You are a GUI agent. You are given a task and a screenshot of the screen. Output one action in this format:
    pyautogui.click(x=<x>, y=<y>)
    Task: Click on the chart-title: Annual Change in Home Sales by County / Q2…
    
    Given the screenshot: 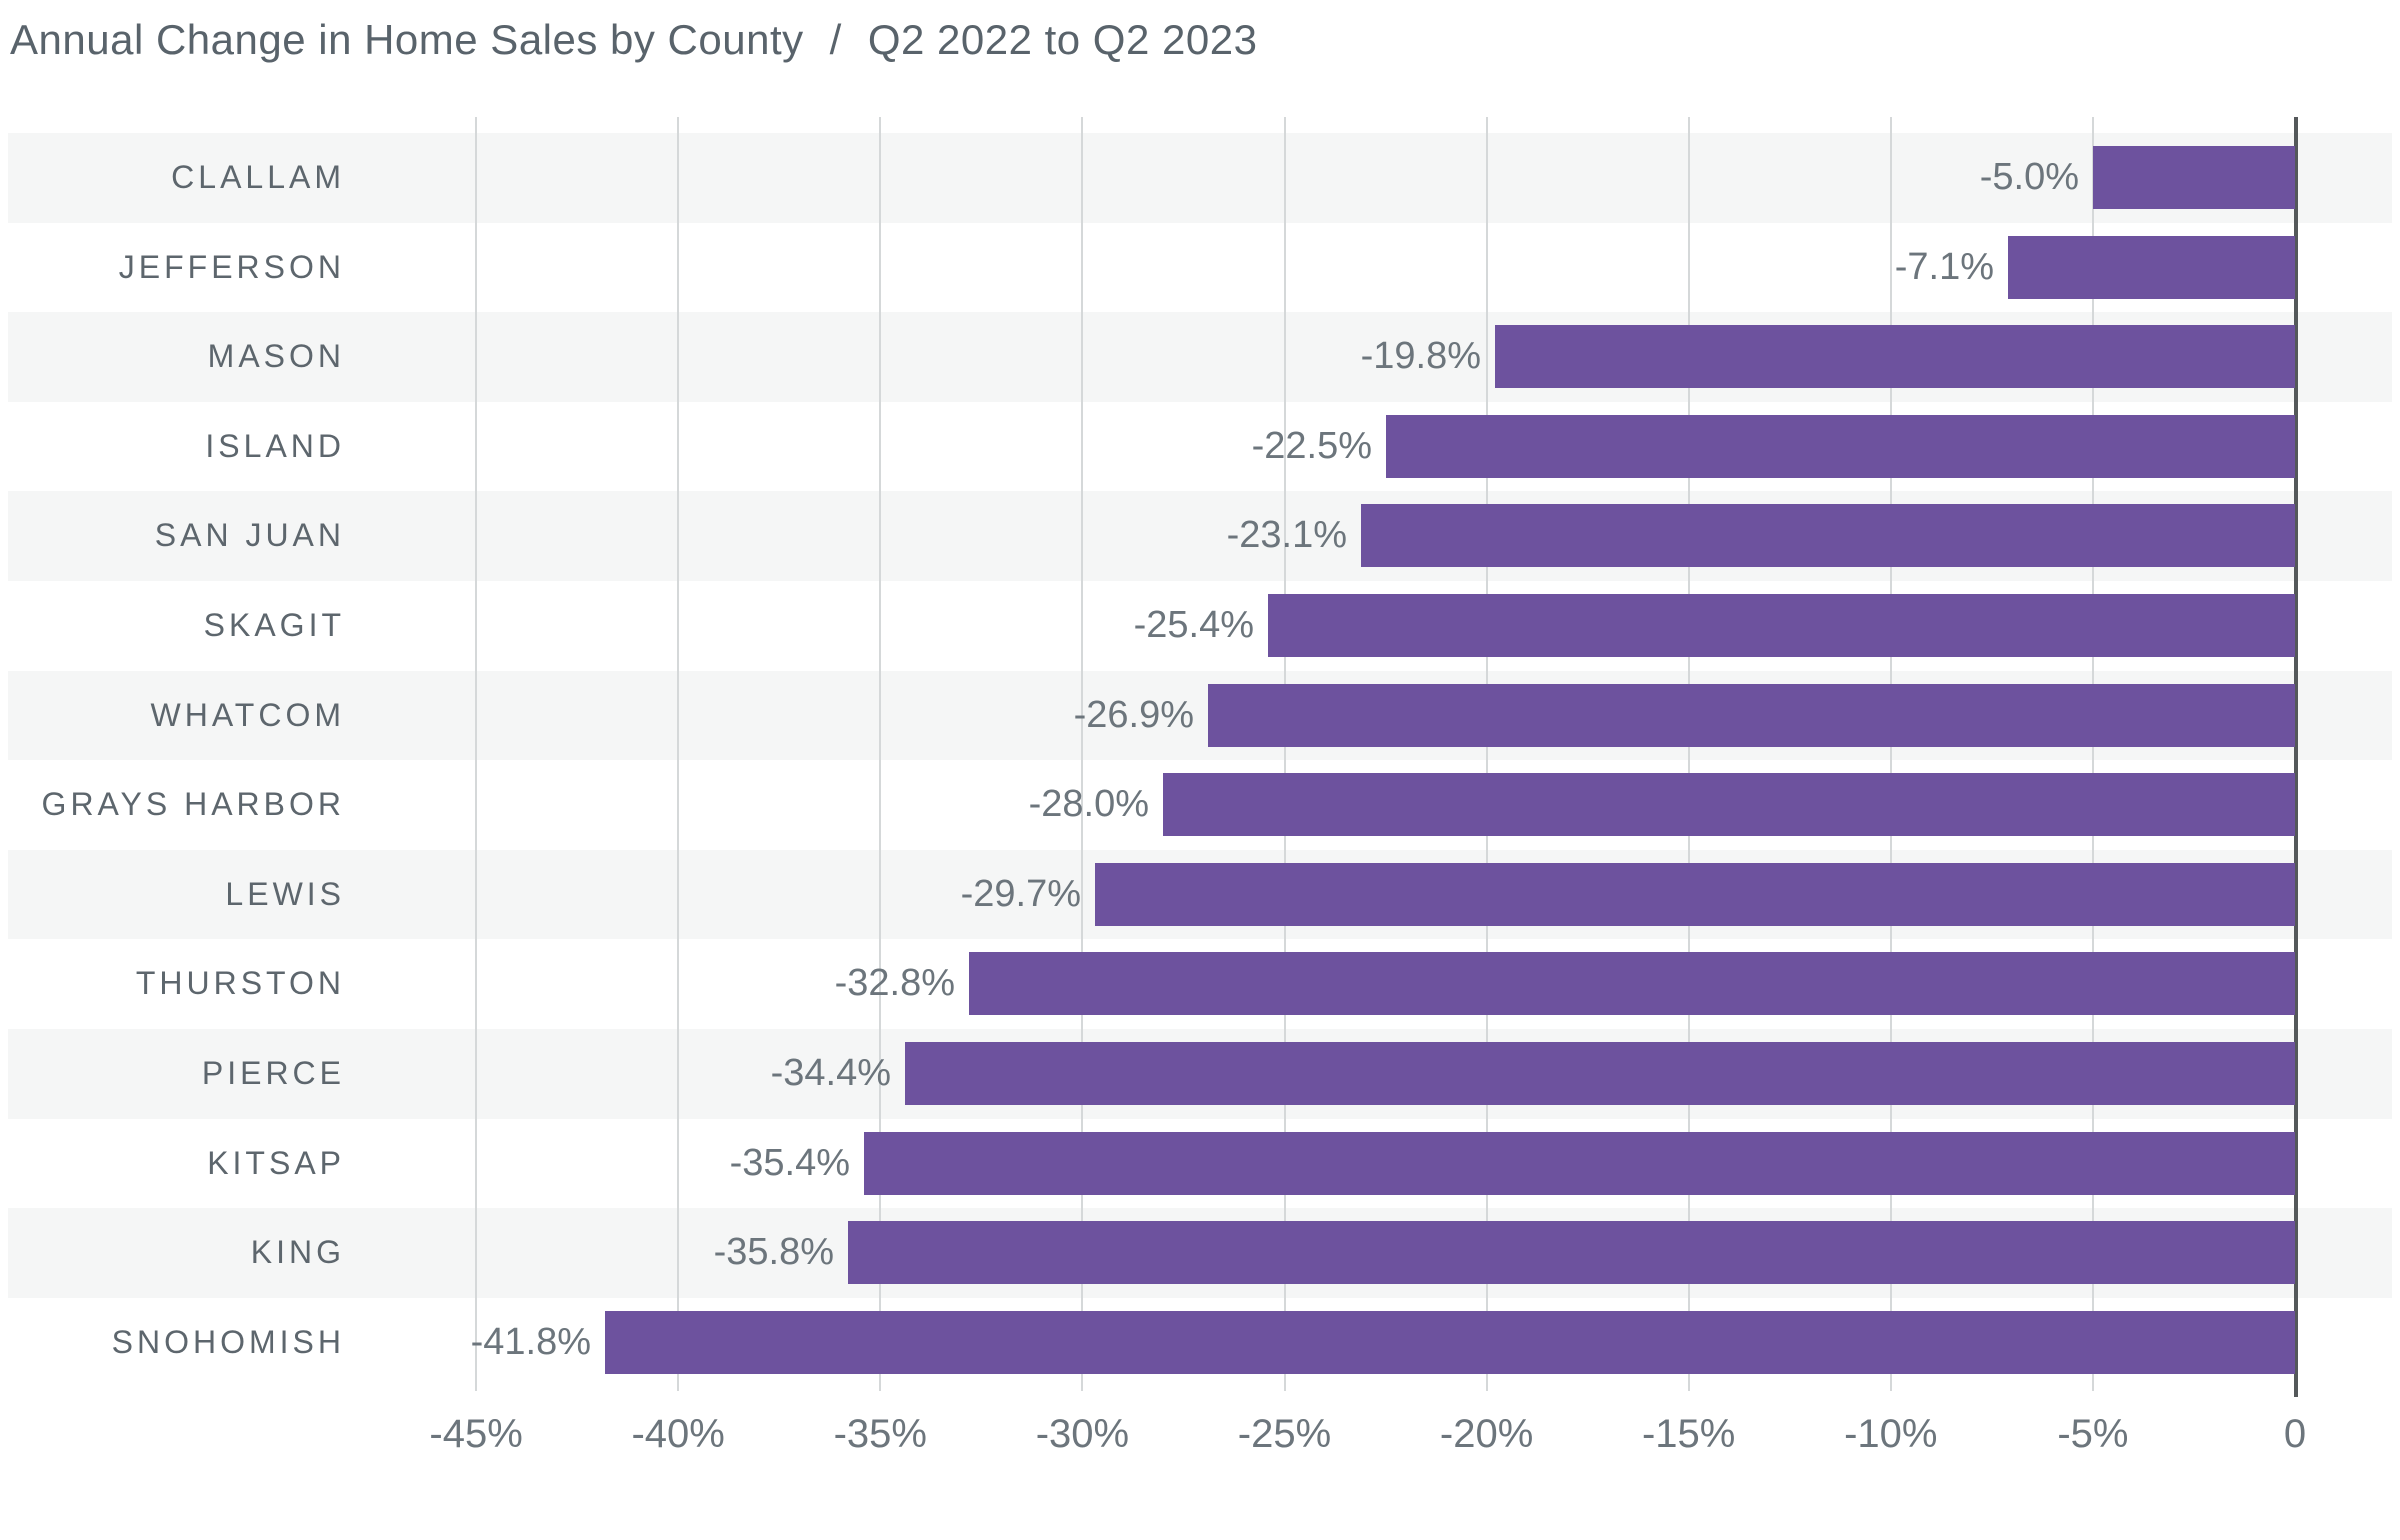 What is the action you would take?
    pyautogui.click(x=633, y=40)
    